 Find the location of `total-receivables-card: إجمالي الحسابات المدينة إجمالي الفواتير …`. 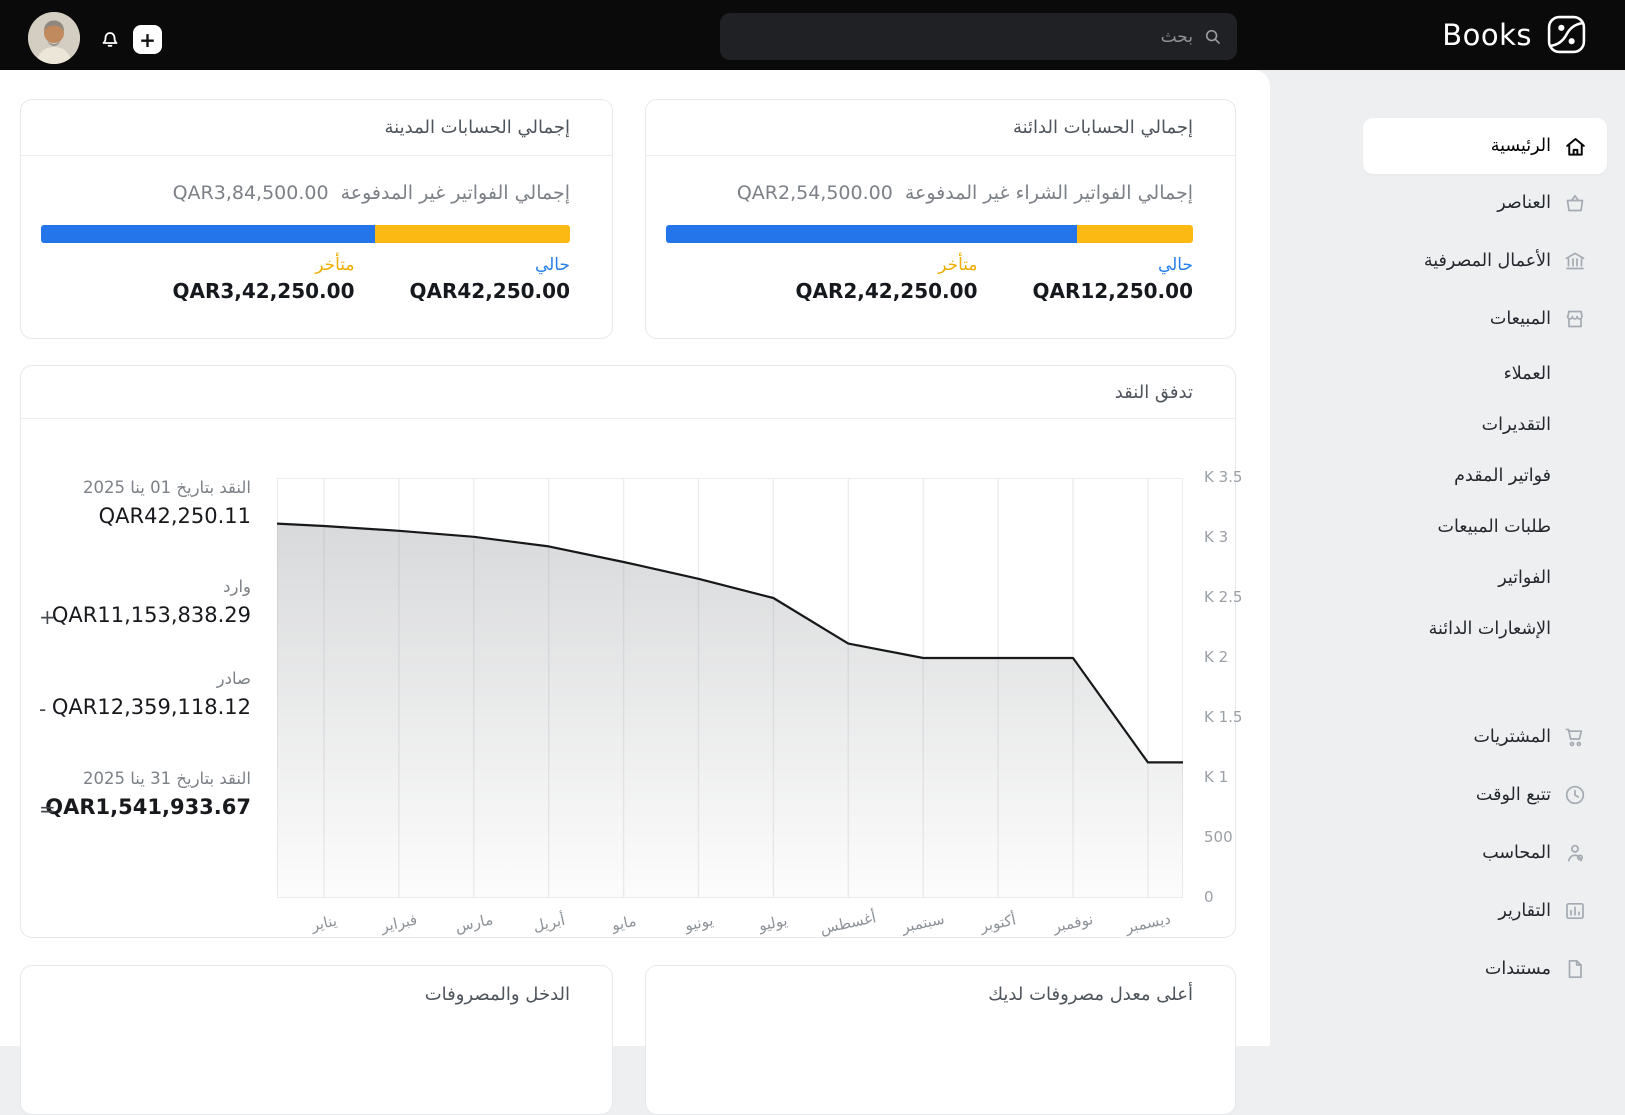

total-receivables-card: إجمالي الحسابات المدينة إجمالي الفواتير … is located at coordinates (316, 219).